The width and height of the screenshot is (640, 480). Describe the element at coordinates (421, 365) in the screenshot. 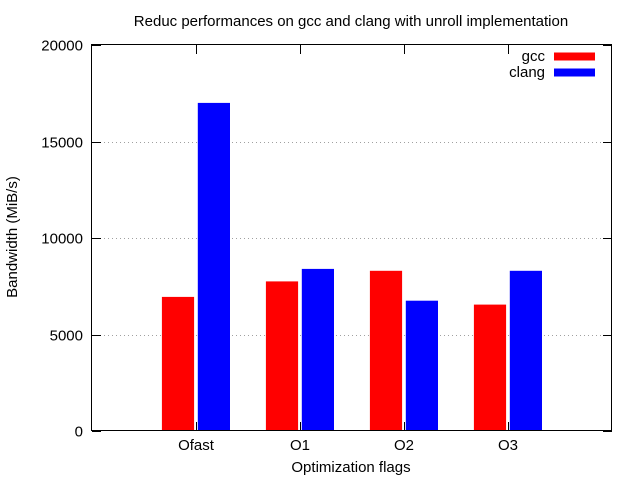

I see `bar-clang-O2` at that location.